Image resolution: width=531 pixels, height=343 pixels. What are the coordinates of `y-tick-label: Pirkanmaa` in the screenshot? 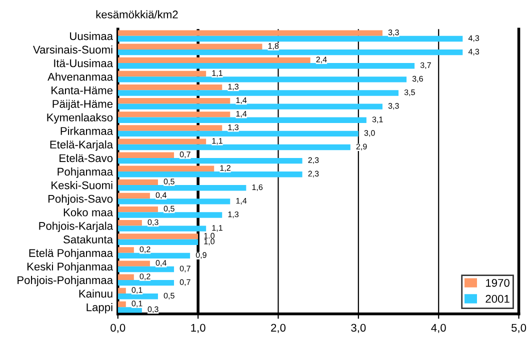 It's located at (87, 130).